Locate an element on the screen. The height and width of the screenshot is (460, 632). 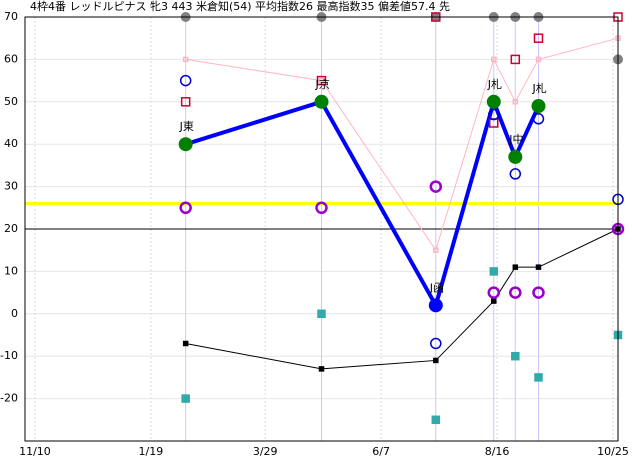
y-tick-label: 40 is located at coordinates (11, 143).